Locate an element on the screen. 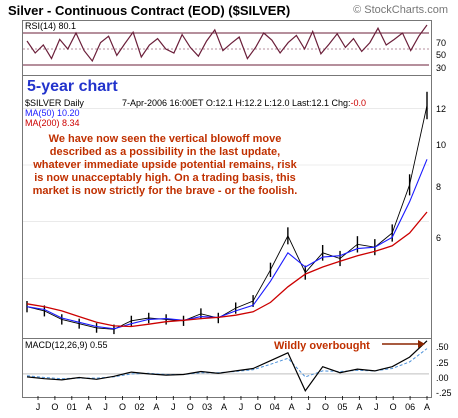 The image size is (458, 418). ma50-label: MA(50) 10.20 is located at coordinates (52, 113).